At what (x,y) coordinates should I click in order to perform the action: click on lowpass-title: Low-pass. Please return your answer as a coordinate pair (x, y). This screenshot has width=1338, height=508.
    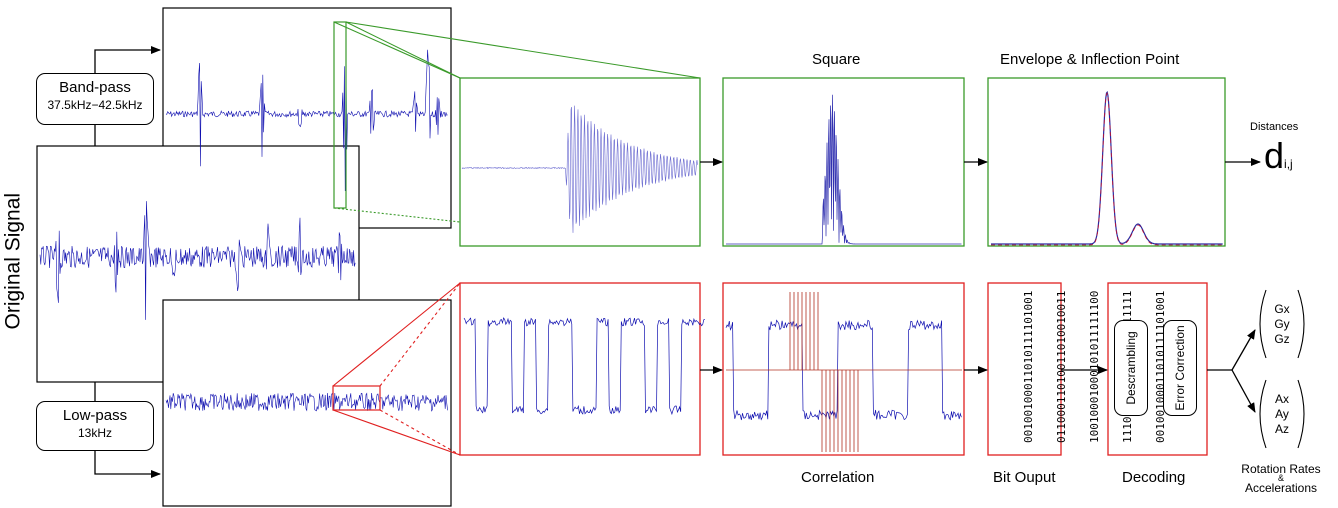
    Looking at the image, I should click on (95, 415).